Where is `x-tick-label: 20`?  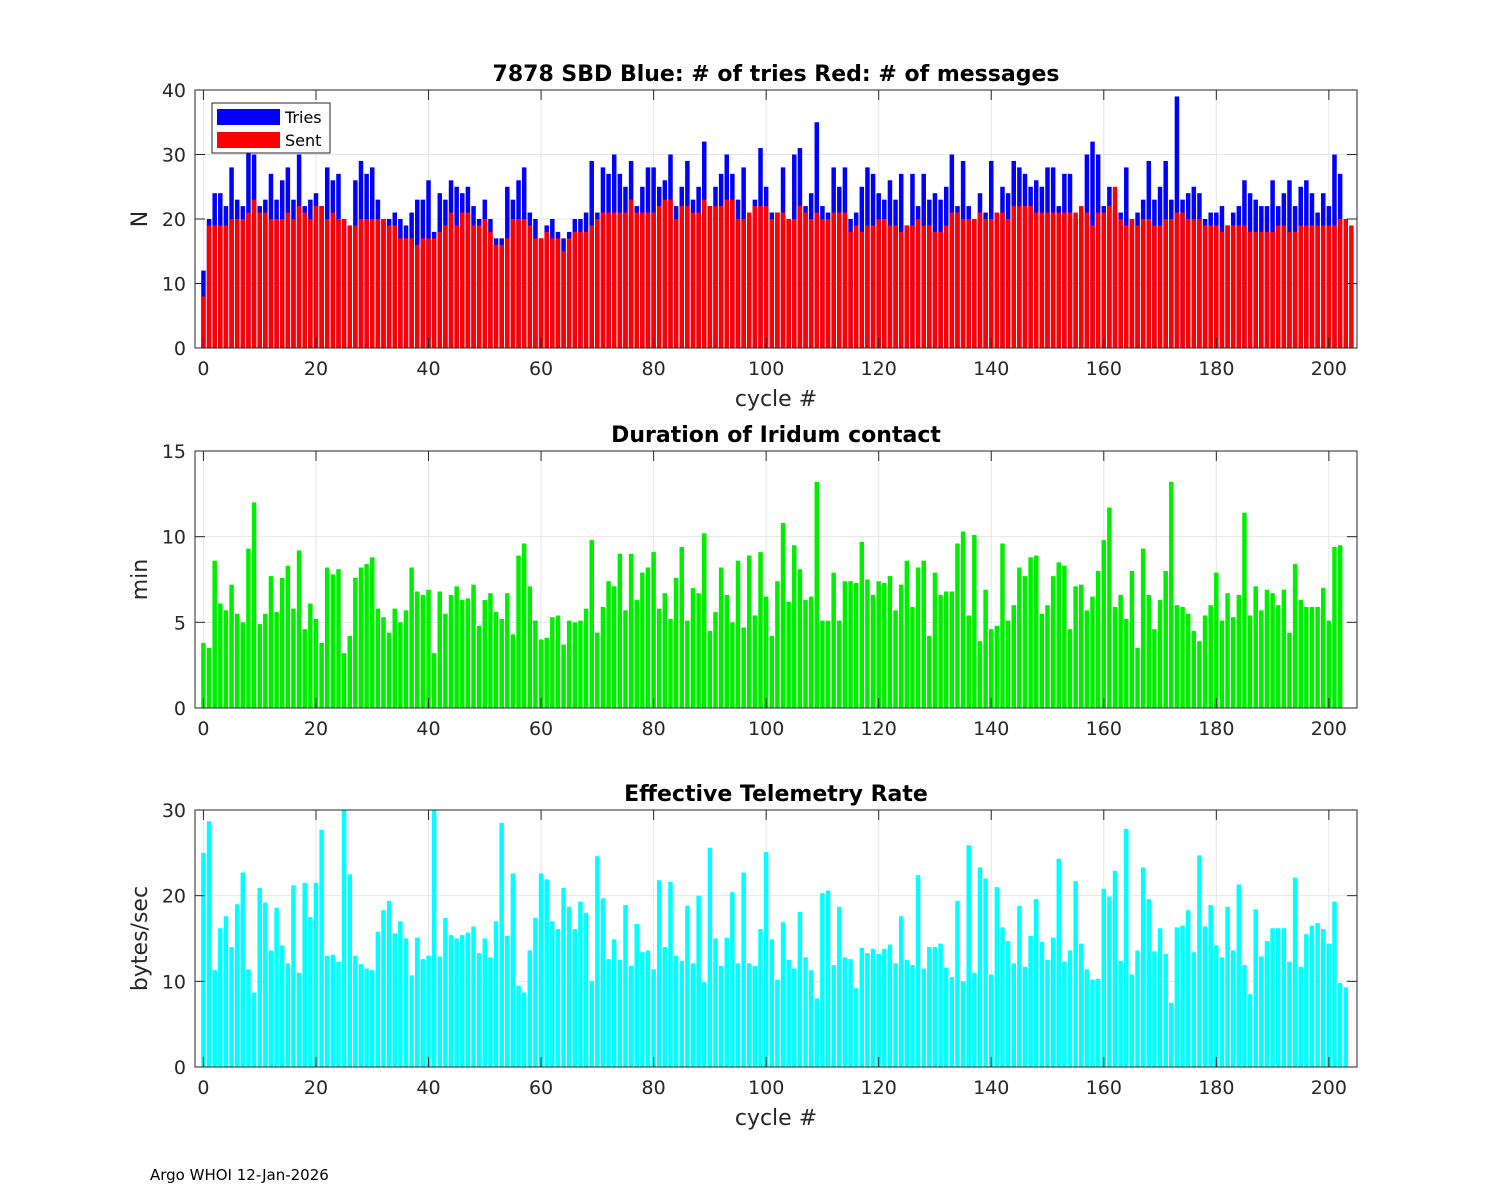 x-tick-label: 20 is located at coordinates (316, 729).